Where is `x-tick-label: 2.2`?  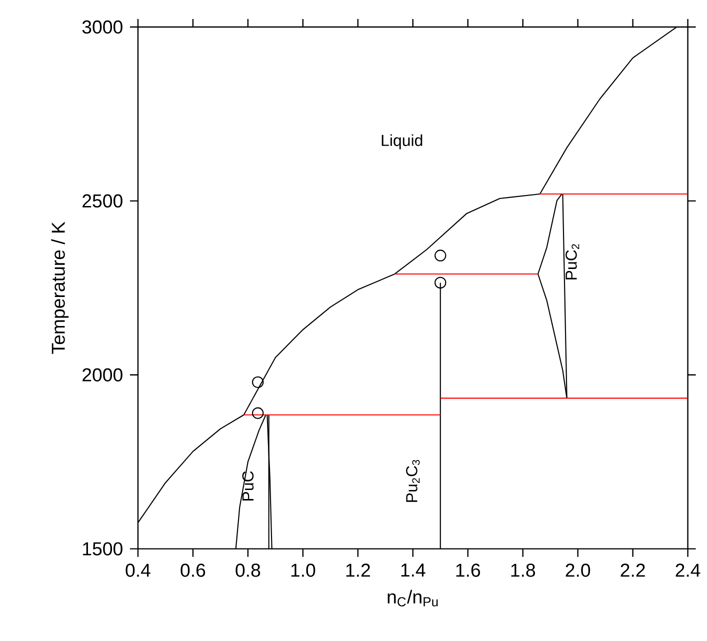 x-tick-label: 2.2 is located at coordinates (632, 570).